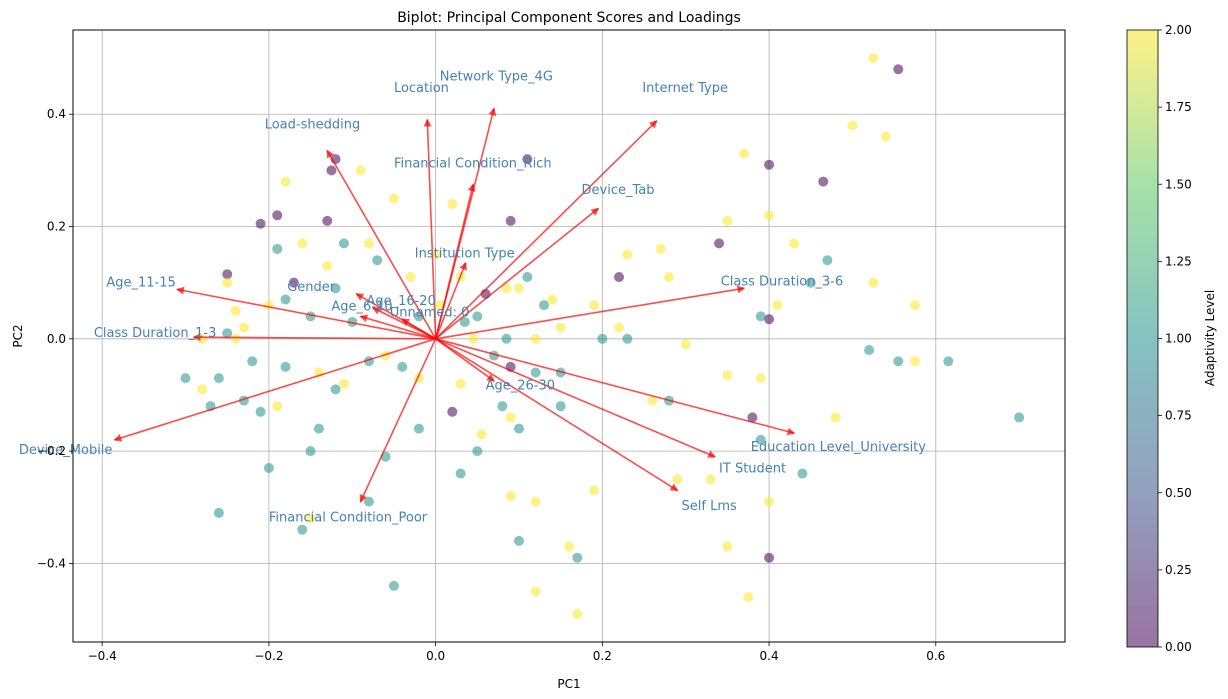  I want to click on colorbar-tick-label: 0.75, so click(1178, 416).